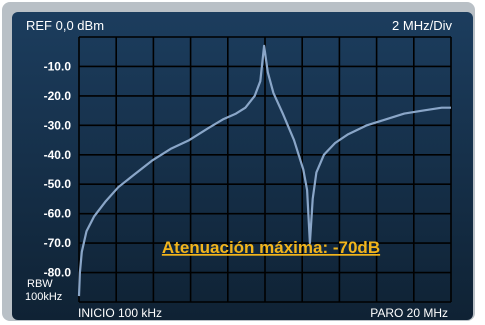 The height and width of the screenshot is (325, 485). Describe the element at coordinates (58, 169) in the screenshot. I see `y-tick-labels: -10.0 -20.0 -30.0 -40.0 -50.0 -60.0 -70.0 -80.0` at that location.